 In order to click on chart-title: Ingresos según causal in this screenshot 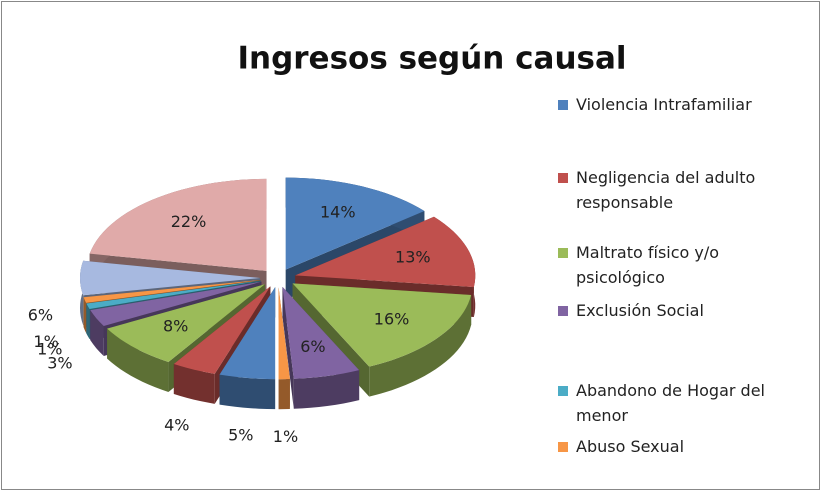, I will do `click(431, 59)`.